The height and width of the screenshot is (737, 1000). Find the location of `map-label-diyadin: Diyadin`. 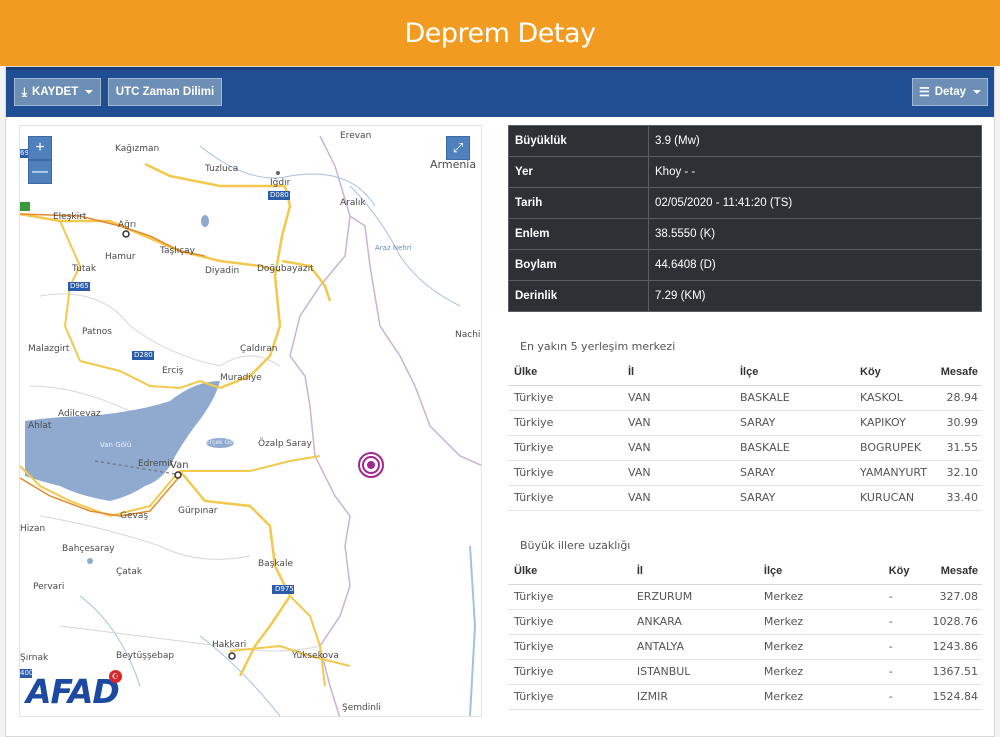

map-label-diyadin: Diyadin is located at coordinates (222, 271).